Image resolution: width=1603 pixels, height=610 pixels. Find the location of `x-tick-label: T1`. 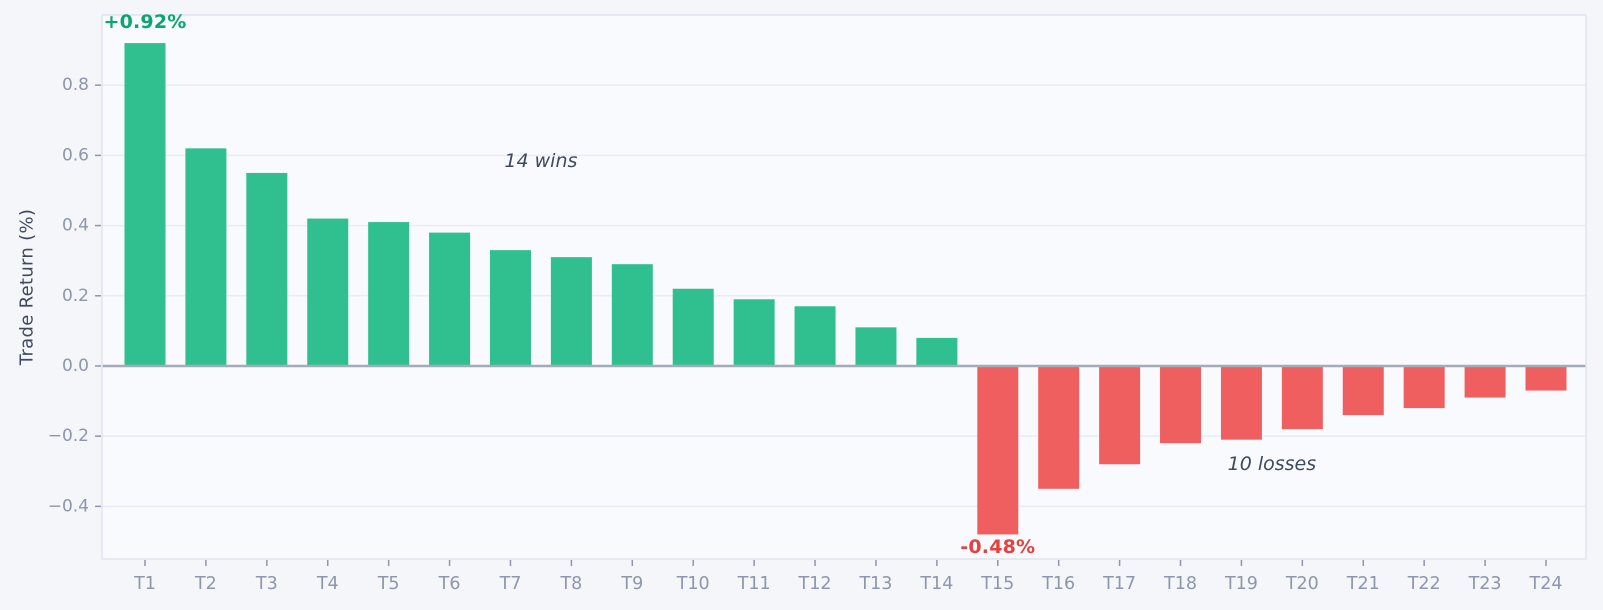

x-tick-label: T1 is located at coordinates (144, 584).